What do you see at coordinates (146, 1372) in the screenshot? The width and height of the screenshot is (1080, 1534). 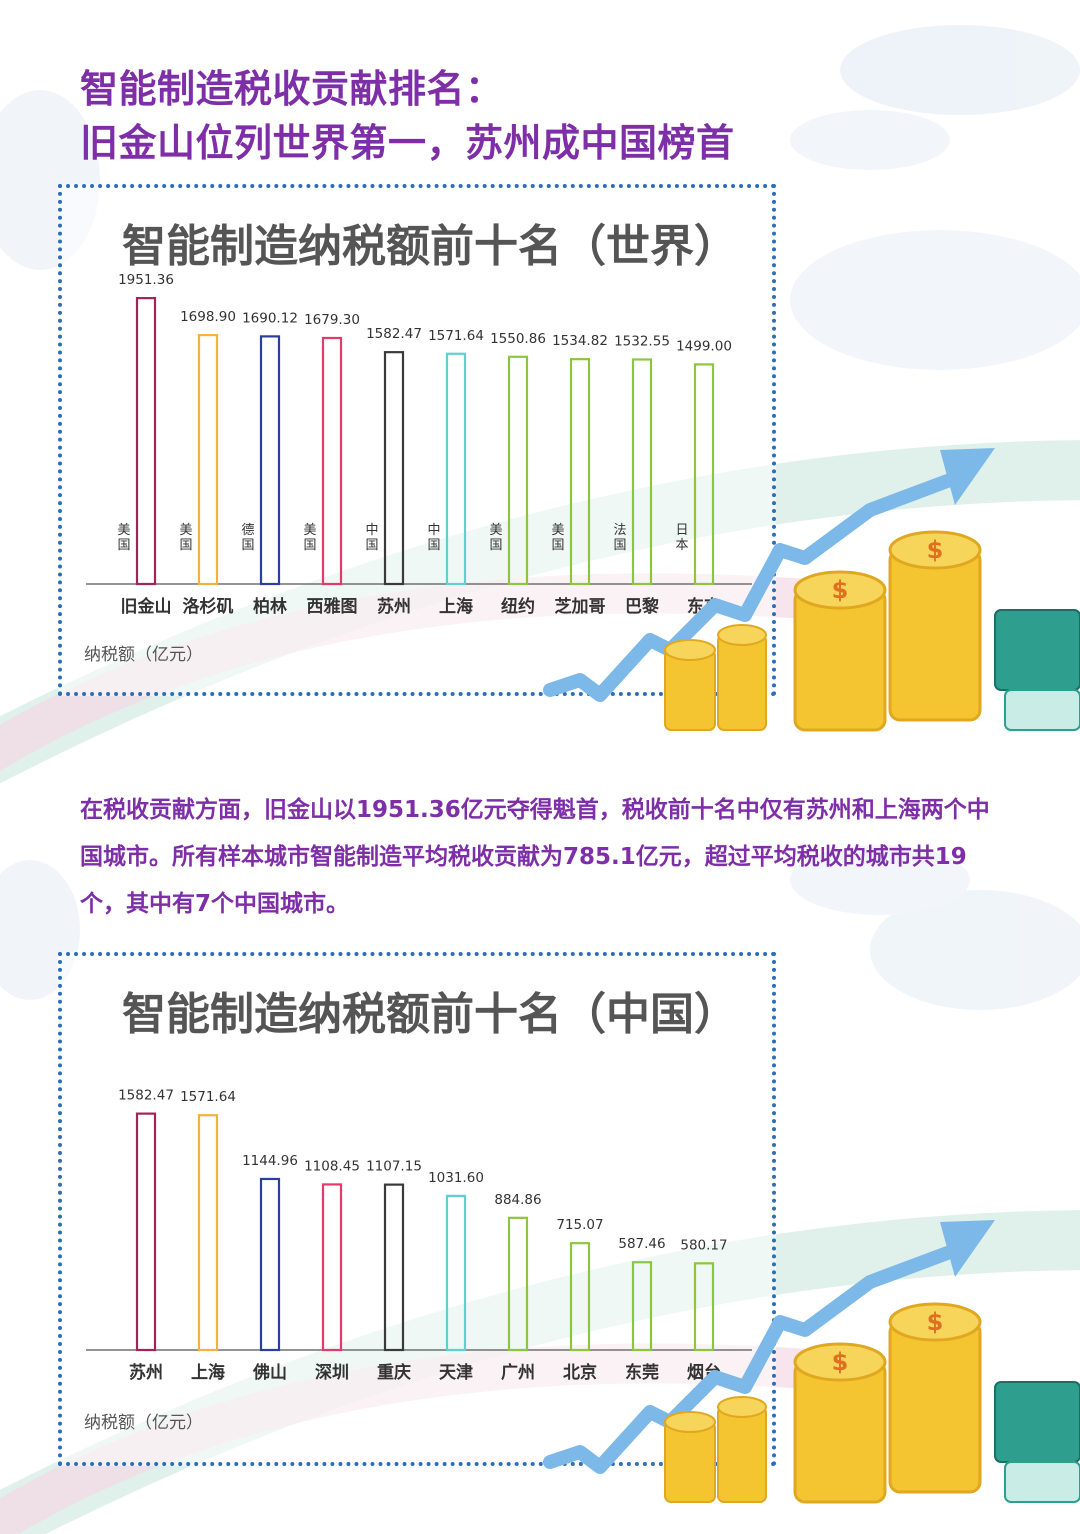 I see `category-label-1: 苏州` at bounding box center [146, 1372].